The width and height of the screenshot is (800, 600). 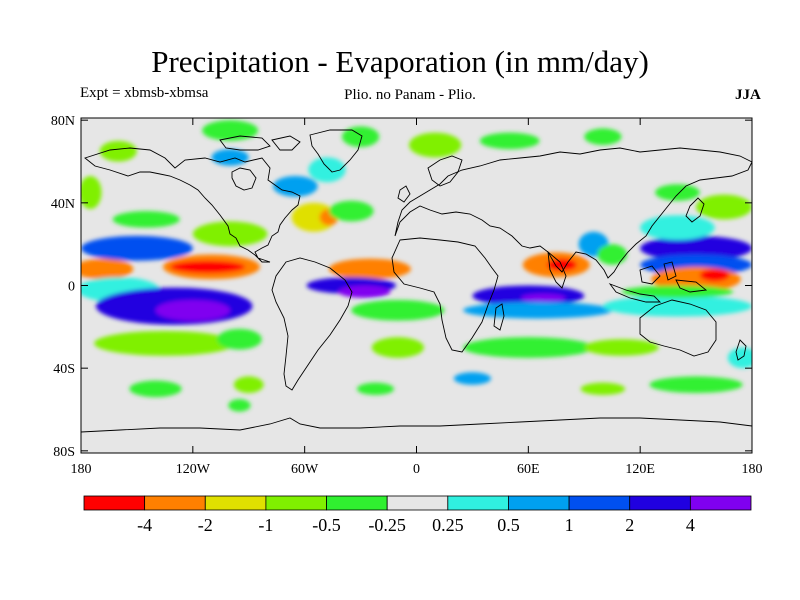 What do you see at coordinates (260, 143) in the screenshot?
I see `arctic-islands-coast` at bounding box center [260, 143].